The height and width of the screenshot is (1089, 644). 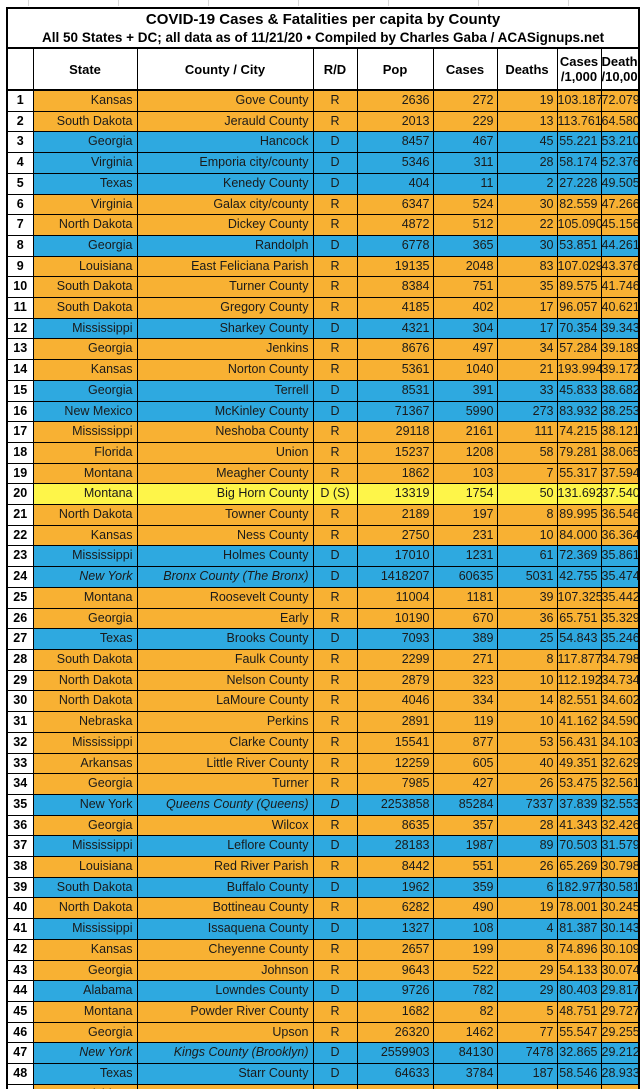 What do you see at coordinates (225, 494) in the screenshot?
I see `county-cell: Big Horn County` at bounding box center [225, 494].